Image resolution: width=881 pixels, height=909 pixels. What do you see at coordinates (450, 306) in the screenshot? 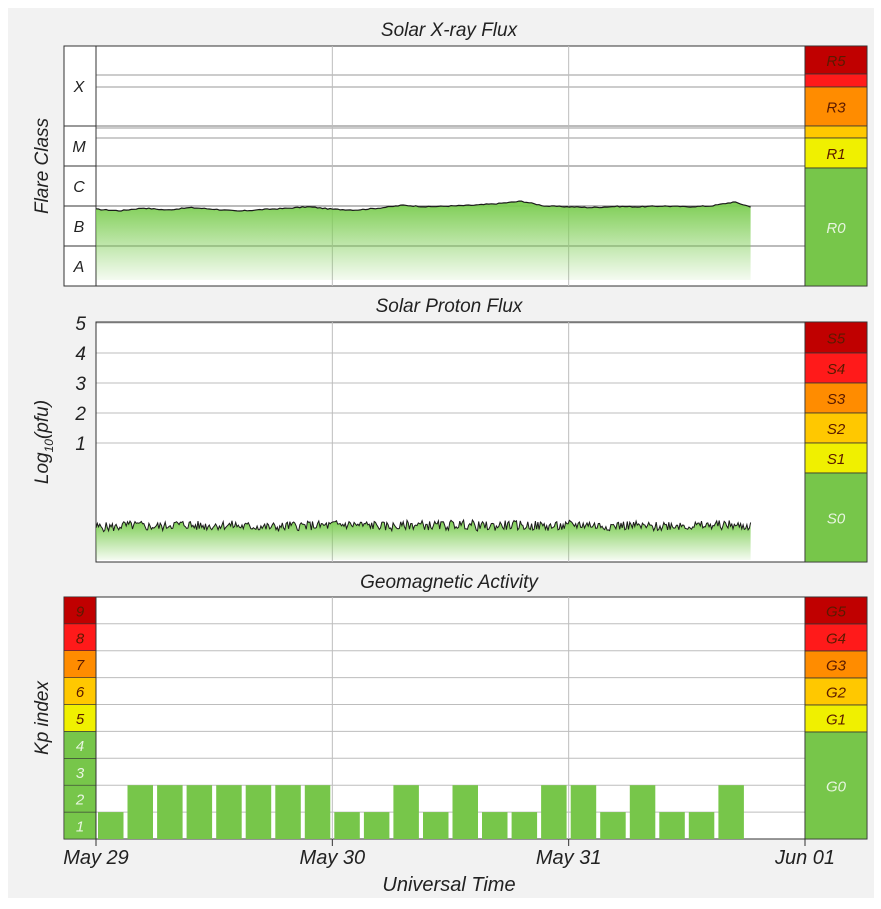
I see `proton-flux-title: Solar Proton Flux` at bounding box center [450, 306].